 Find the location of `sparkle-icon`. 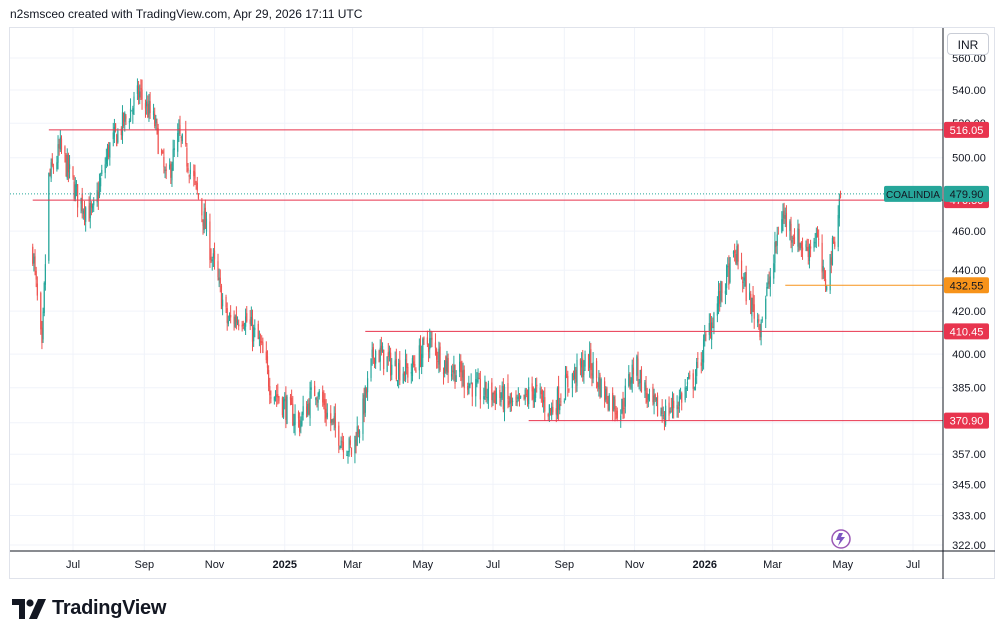

sparkle-icon is located at coordinates (841, 539).